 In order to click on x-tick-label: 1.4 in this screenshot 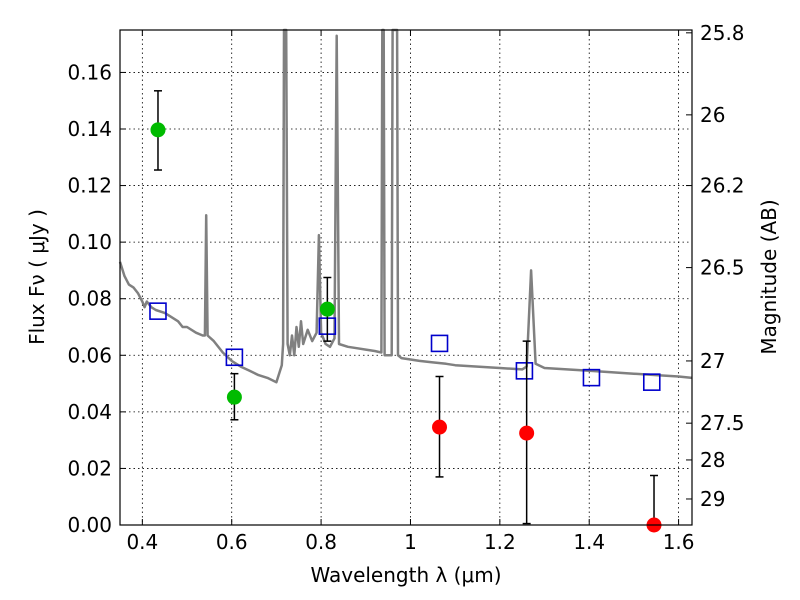, I will do `click(589, 542)`.